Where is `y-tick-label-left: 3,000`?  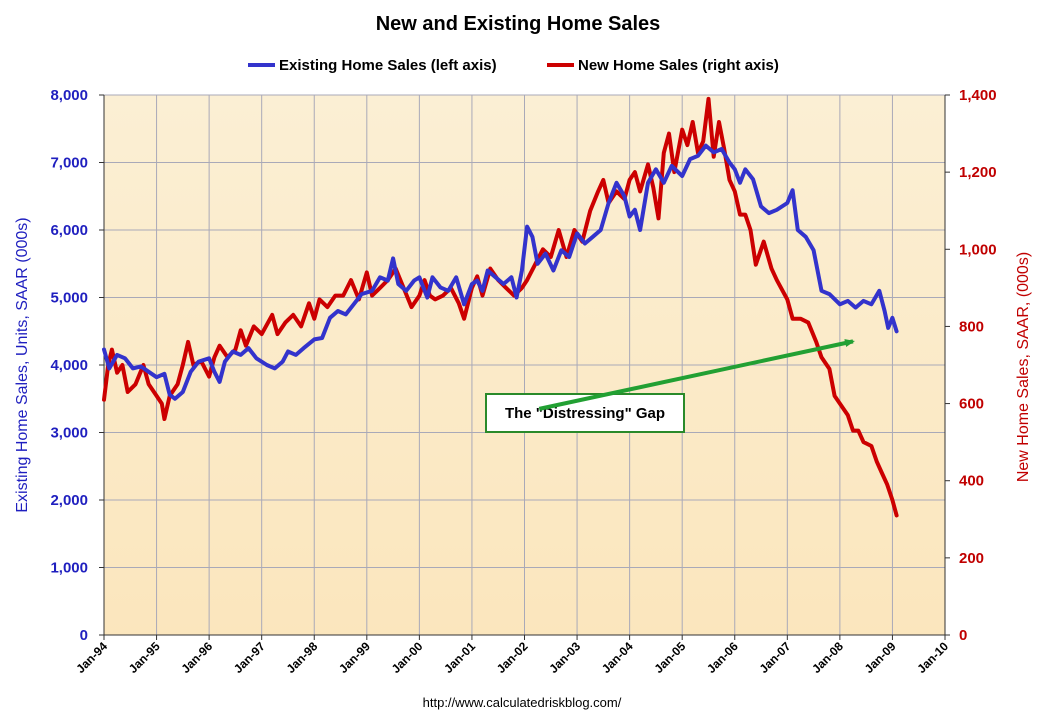
y-tick-label-left: 3,000 is located at coordinates (69, 433).